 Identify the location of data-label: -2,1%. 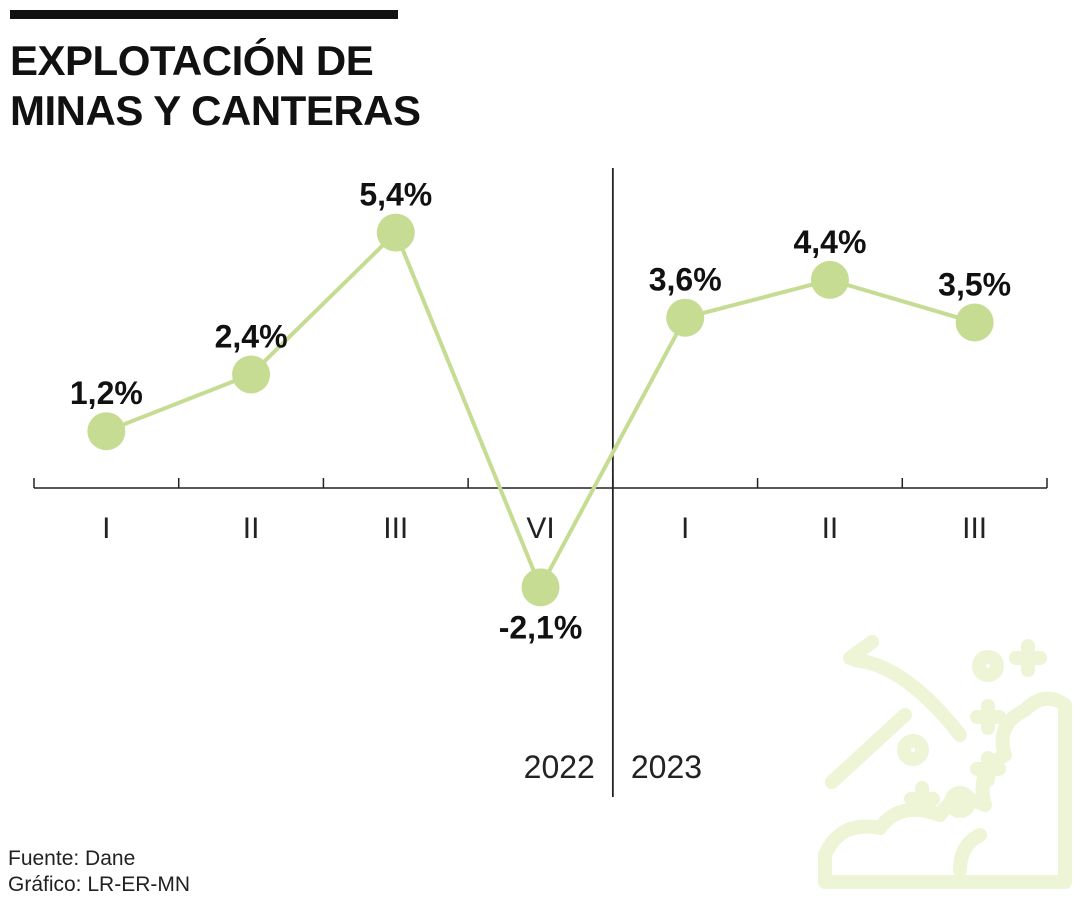
(541, 627).